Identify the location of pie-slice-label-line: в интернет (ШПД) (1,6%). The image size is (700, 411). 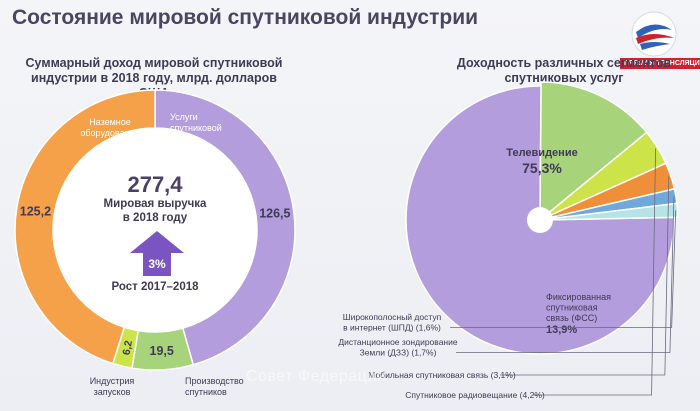
(392, 328).